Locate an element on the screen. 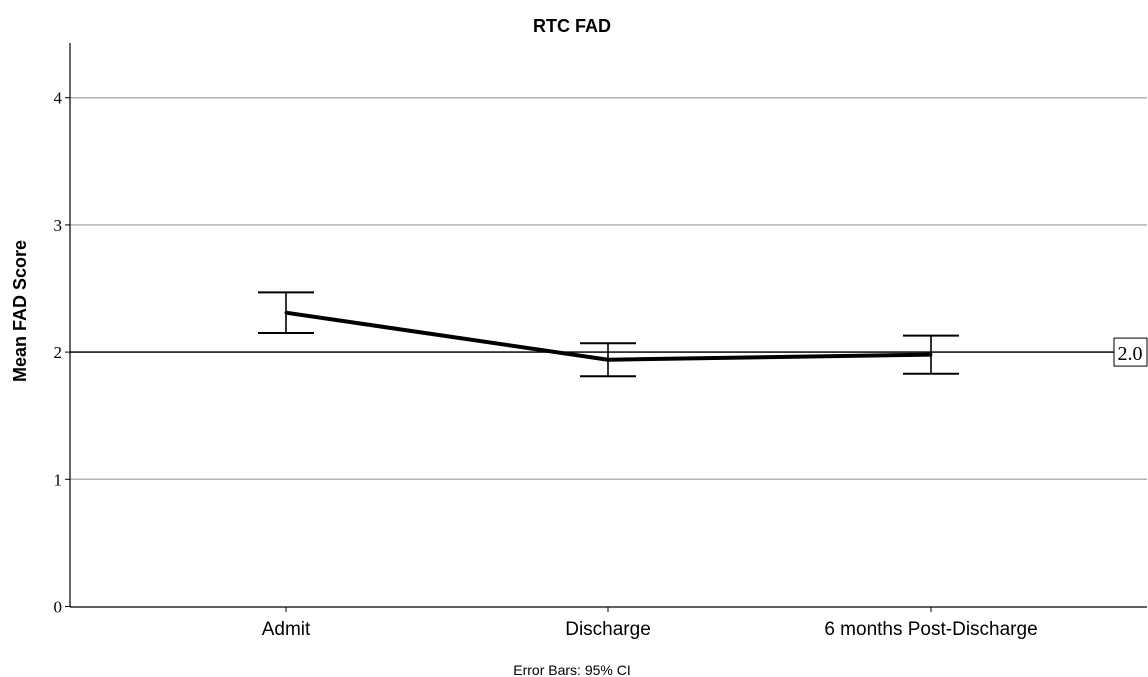 Image resolution: width=1148 pixels, height=677 pixels. series-group is located at coordinates (608, 336).